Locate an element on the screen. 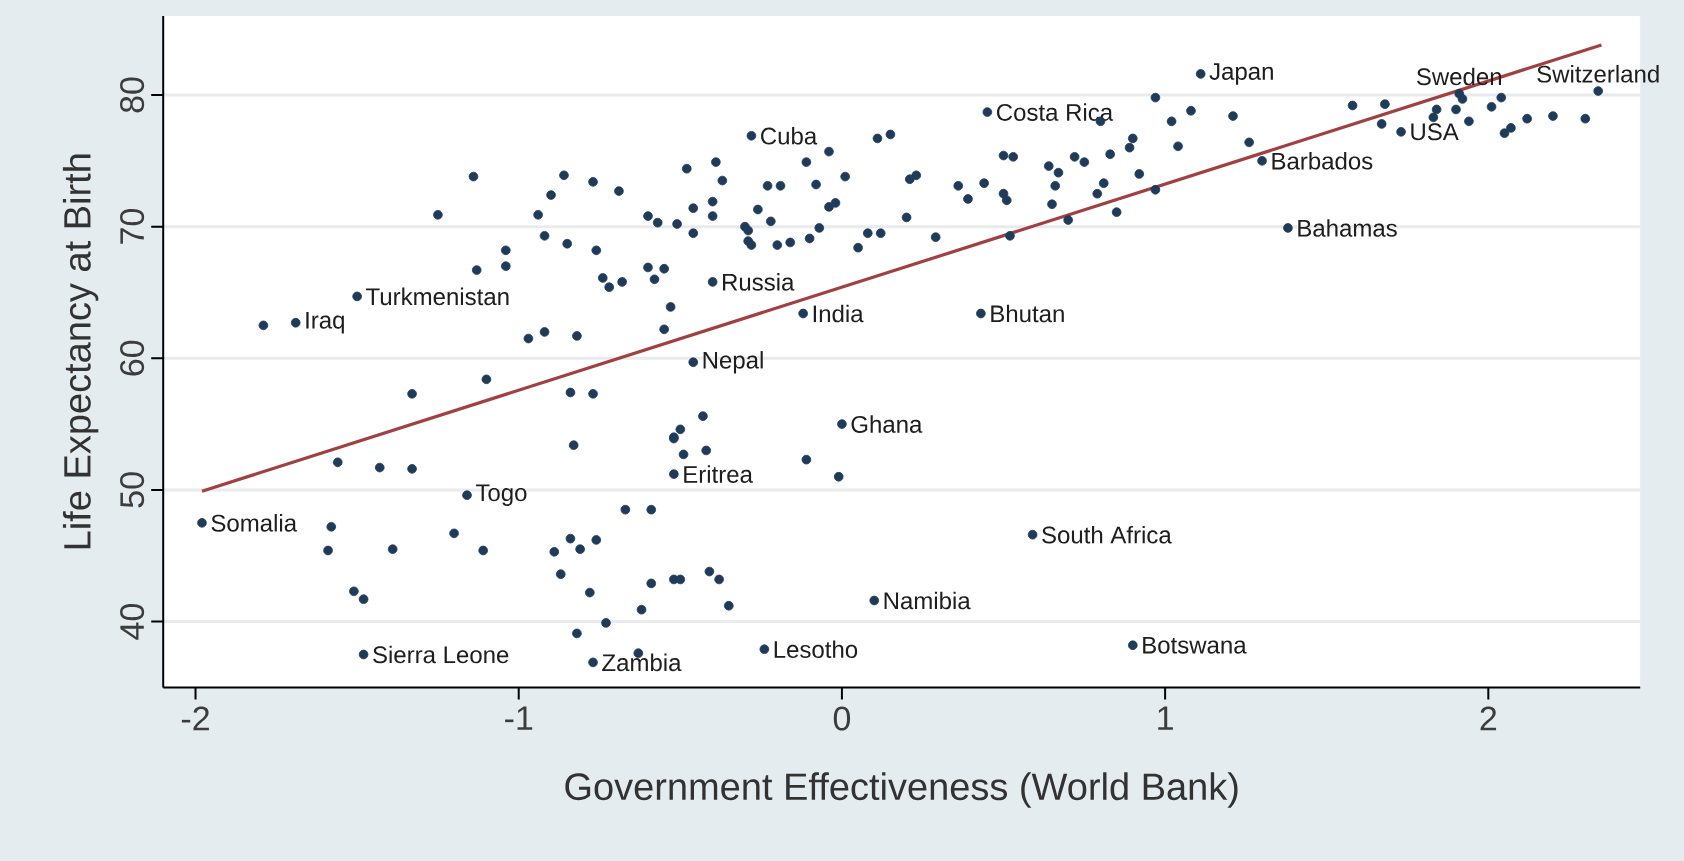 This screenshot has height=861, width=1684. y-tick-label: 40 is located at coordinates (132, 621).